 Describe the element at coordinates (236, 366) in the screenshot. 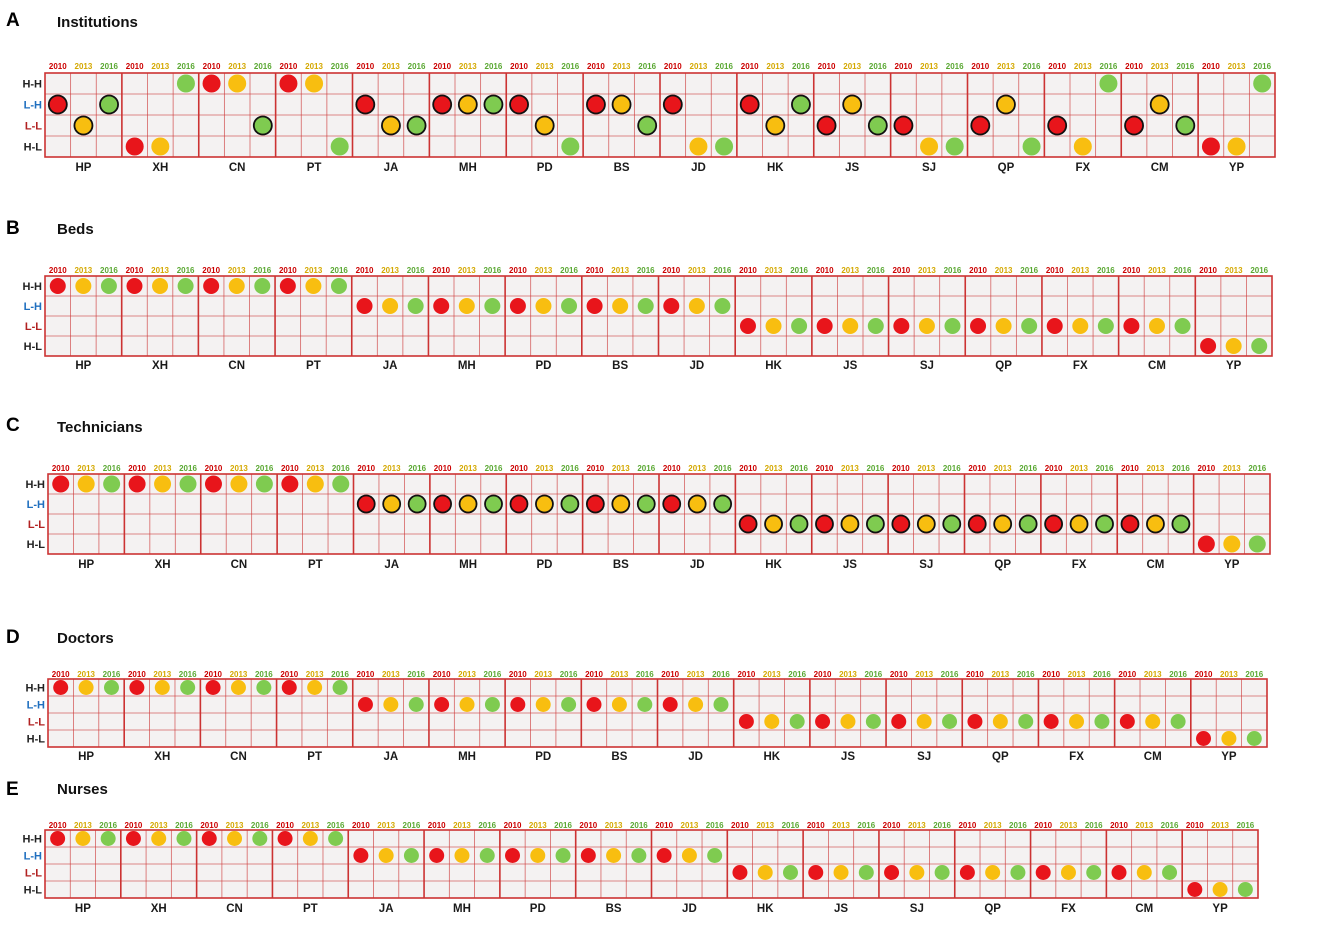

I see `district-label: CN` at that location.